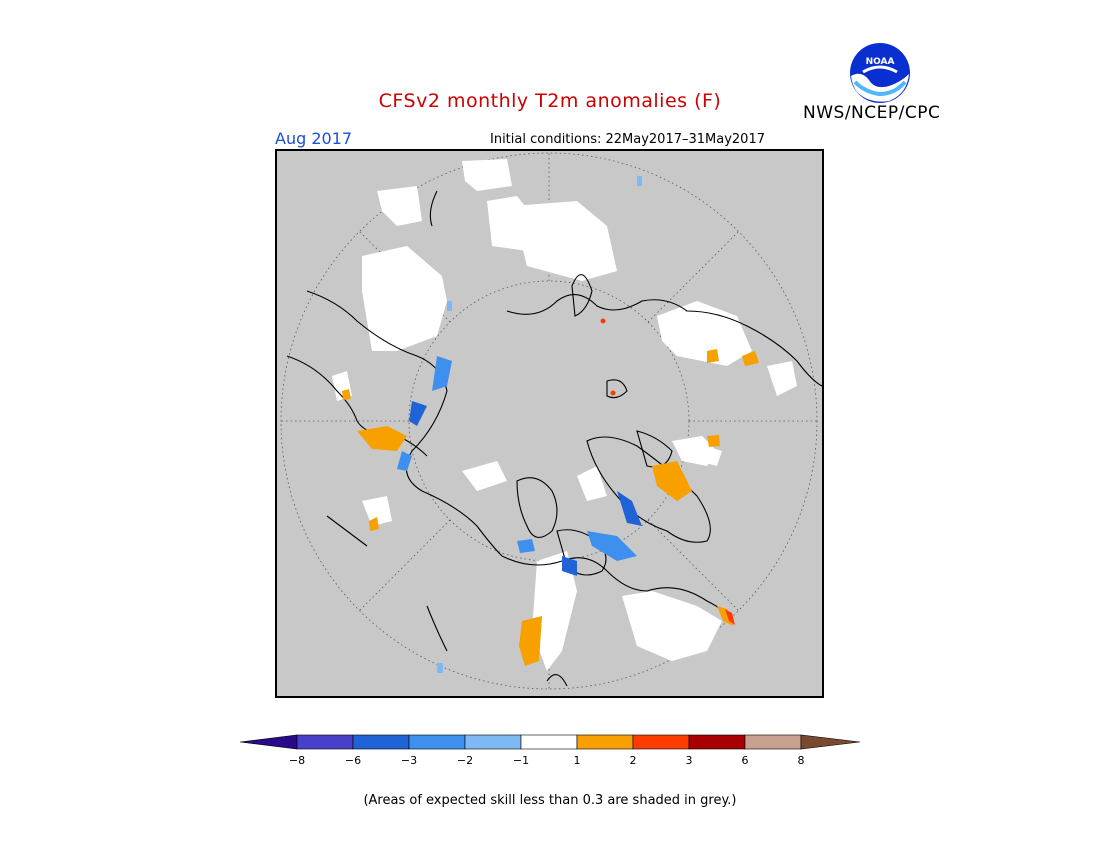 This screenshot has height=850, width=1100. Describe the element at coordinates (409, 760) in the screenshot. I see `colorbar-tick-label: −3` at that location.